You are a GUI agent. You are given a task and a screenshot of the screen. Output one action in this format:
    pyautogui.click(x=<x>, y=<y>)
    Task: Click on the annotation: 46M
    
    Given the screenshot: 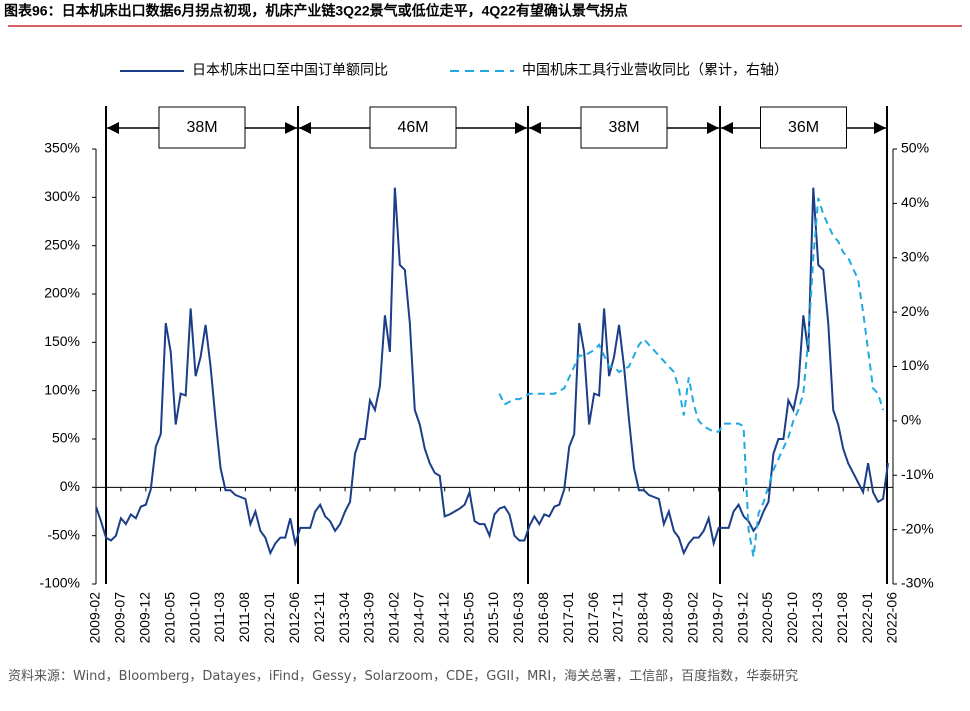 What is the action you would take?
    pyautogui.click(x=412, y=127)
    